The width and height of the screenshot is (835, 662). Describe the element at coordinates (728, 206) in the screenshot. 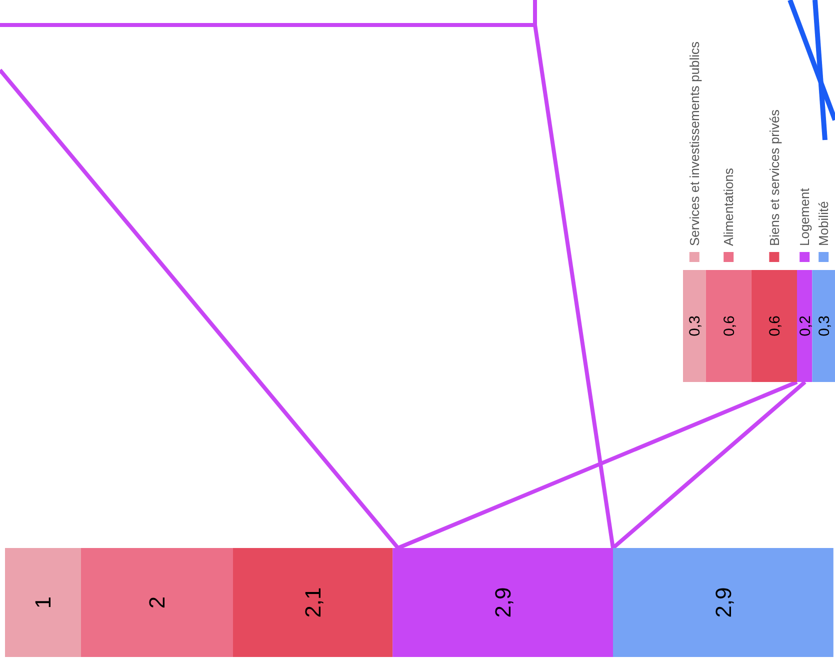

I see `text: Alimentations` at that location.